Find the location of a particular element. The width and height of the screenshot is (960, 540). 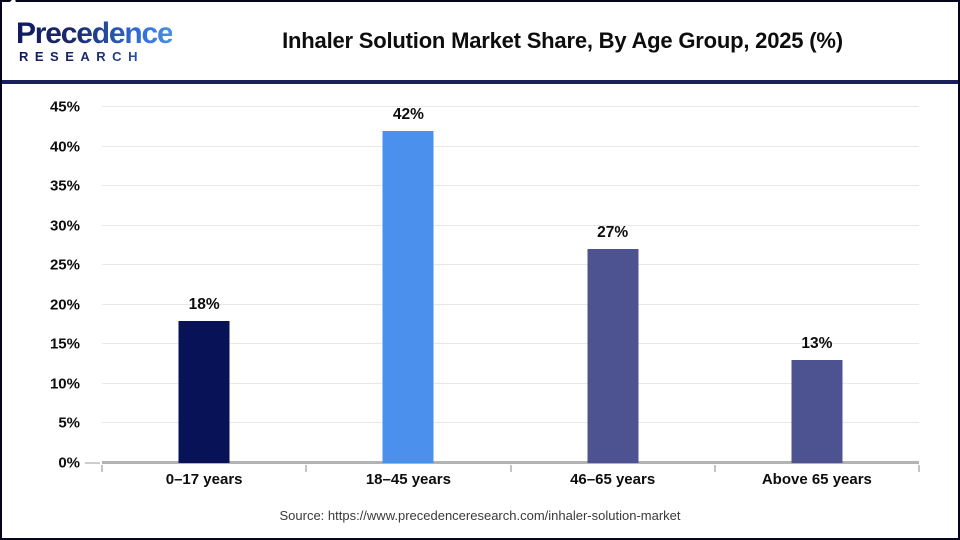

y-tick-label: 20% is located at coordinates (64, 305).